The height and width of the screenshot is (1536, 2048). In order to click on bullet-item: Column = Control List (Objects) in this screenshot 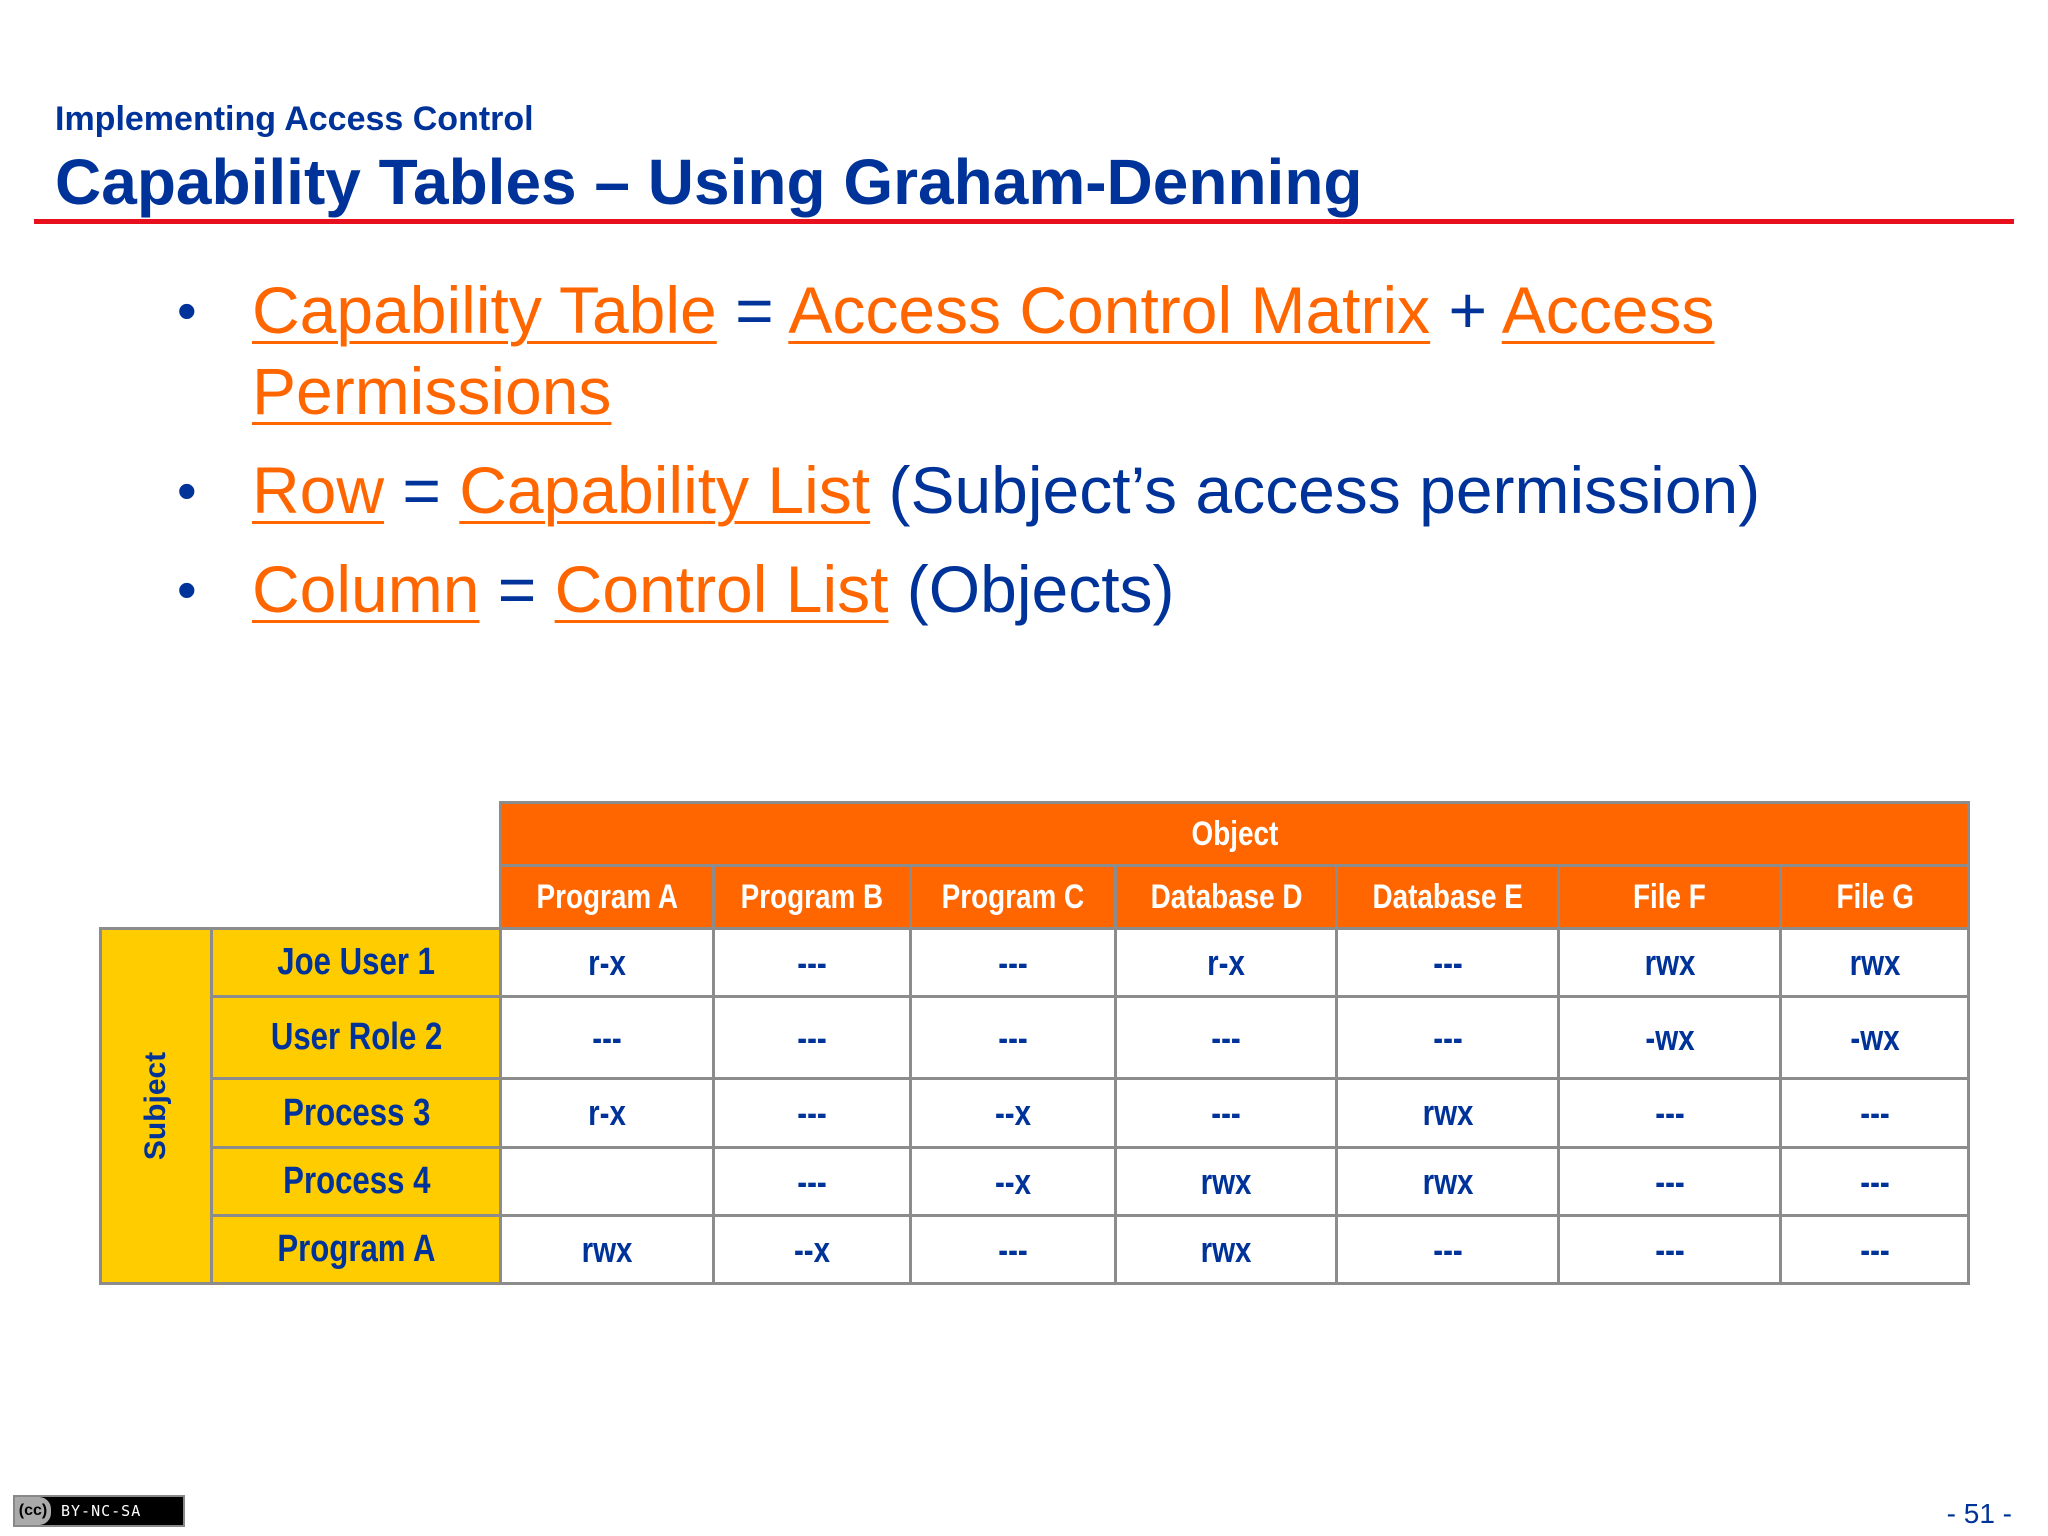, I will do `click(1064, 589)`.